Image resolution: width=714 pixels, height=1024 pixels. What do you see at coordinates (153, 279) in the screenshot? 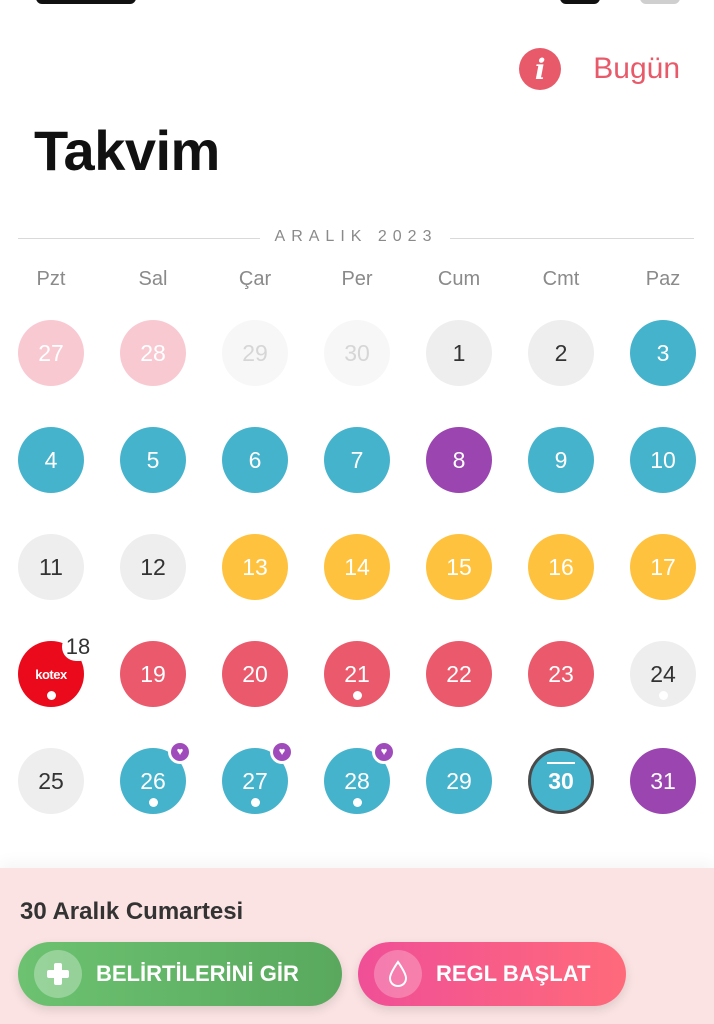
I see `weekday-label: Sal` at bounding box center [153, 279].